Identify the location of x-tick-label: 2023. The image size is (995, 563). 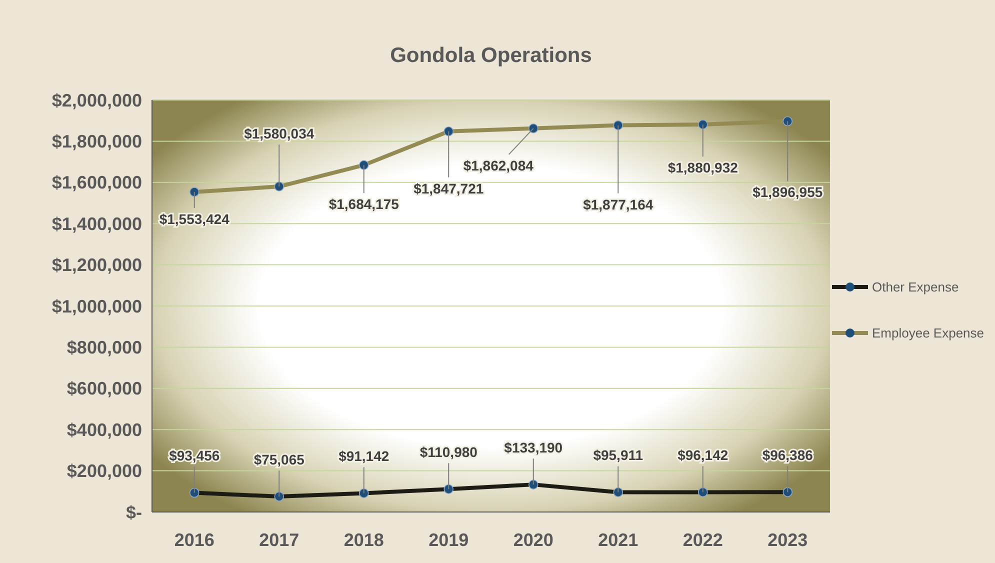
(788, 540).